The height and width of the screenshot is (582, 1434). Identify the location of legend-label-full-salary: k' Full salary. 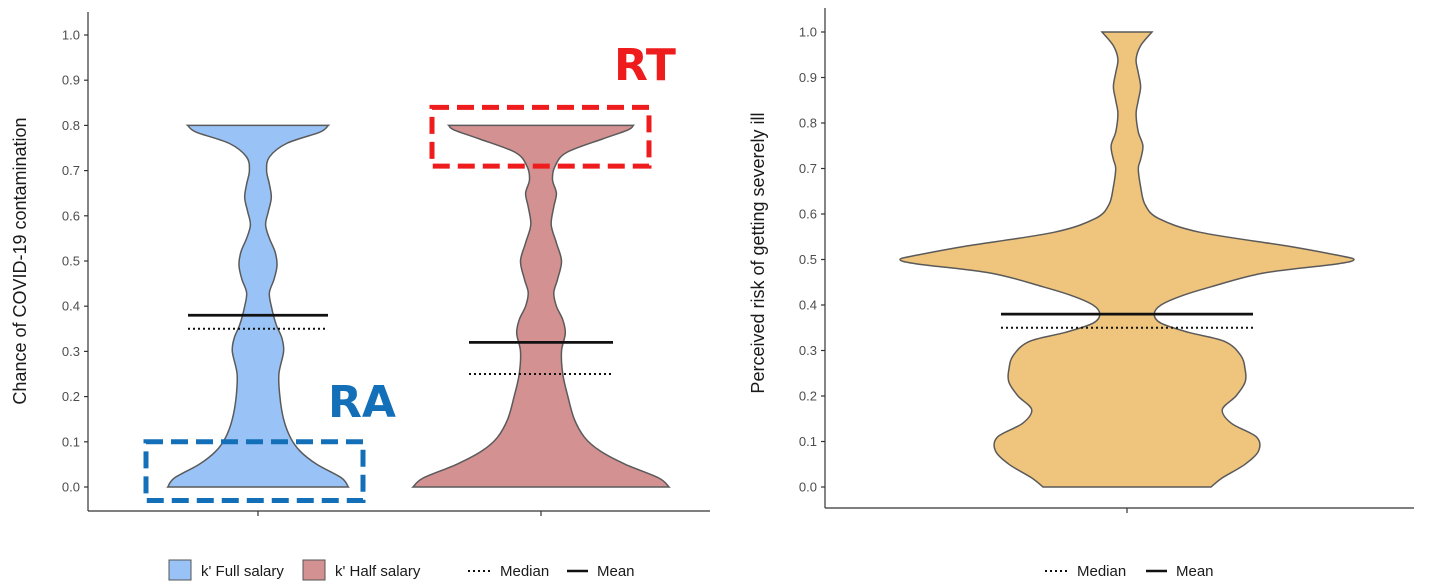
(242, 571).